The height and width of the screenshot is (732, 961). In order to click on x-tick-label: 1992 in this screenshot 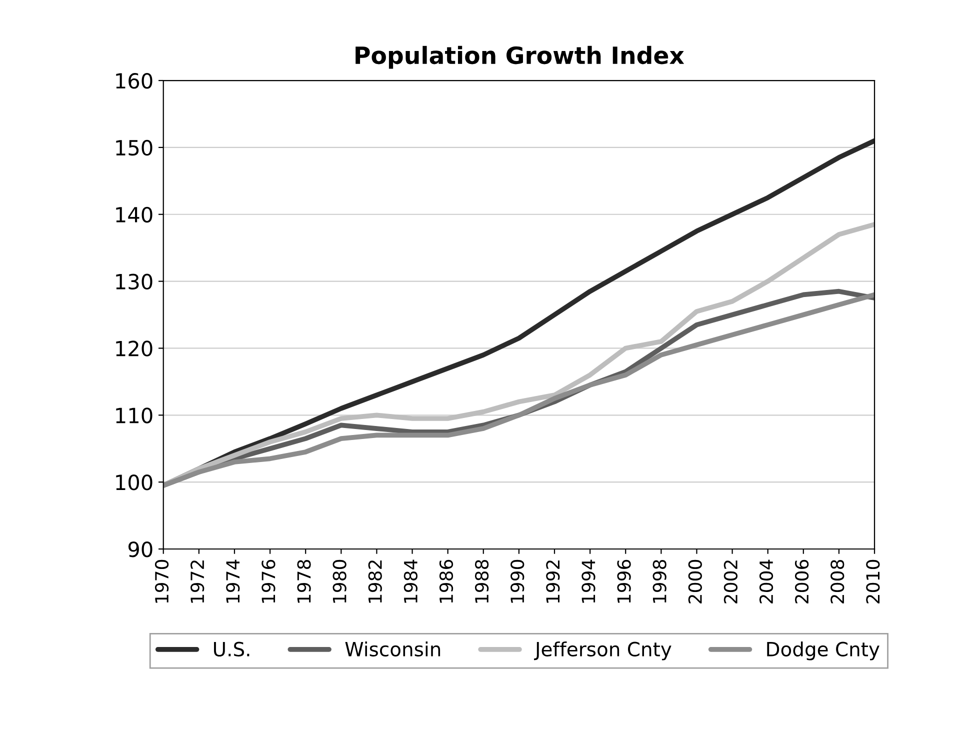, I will do `click(553, 581)`.